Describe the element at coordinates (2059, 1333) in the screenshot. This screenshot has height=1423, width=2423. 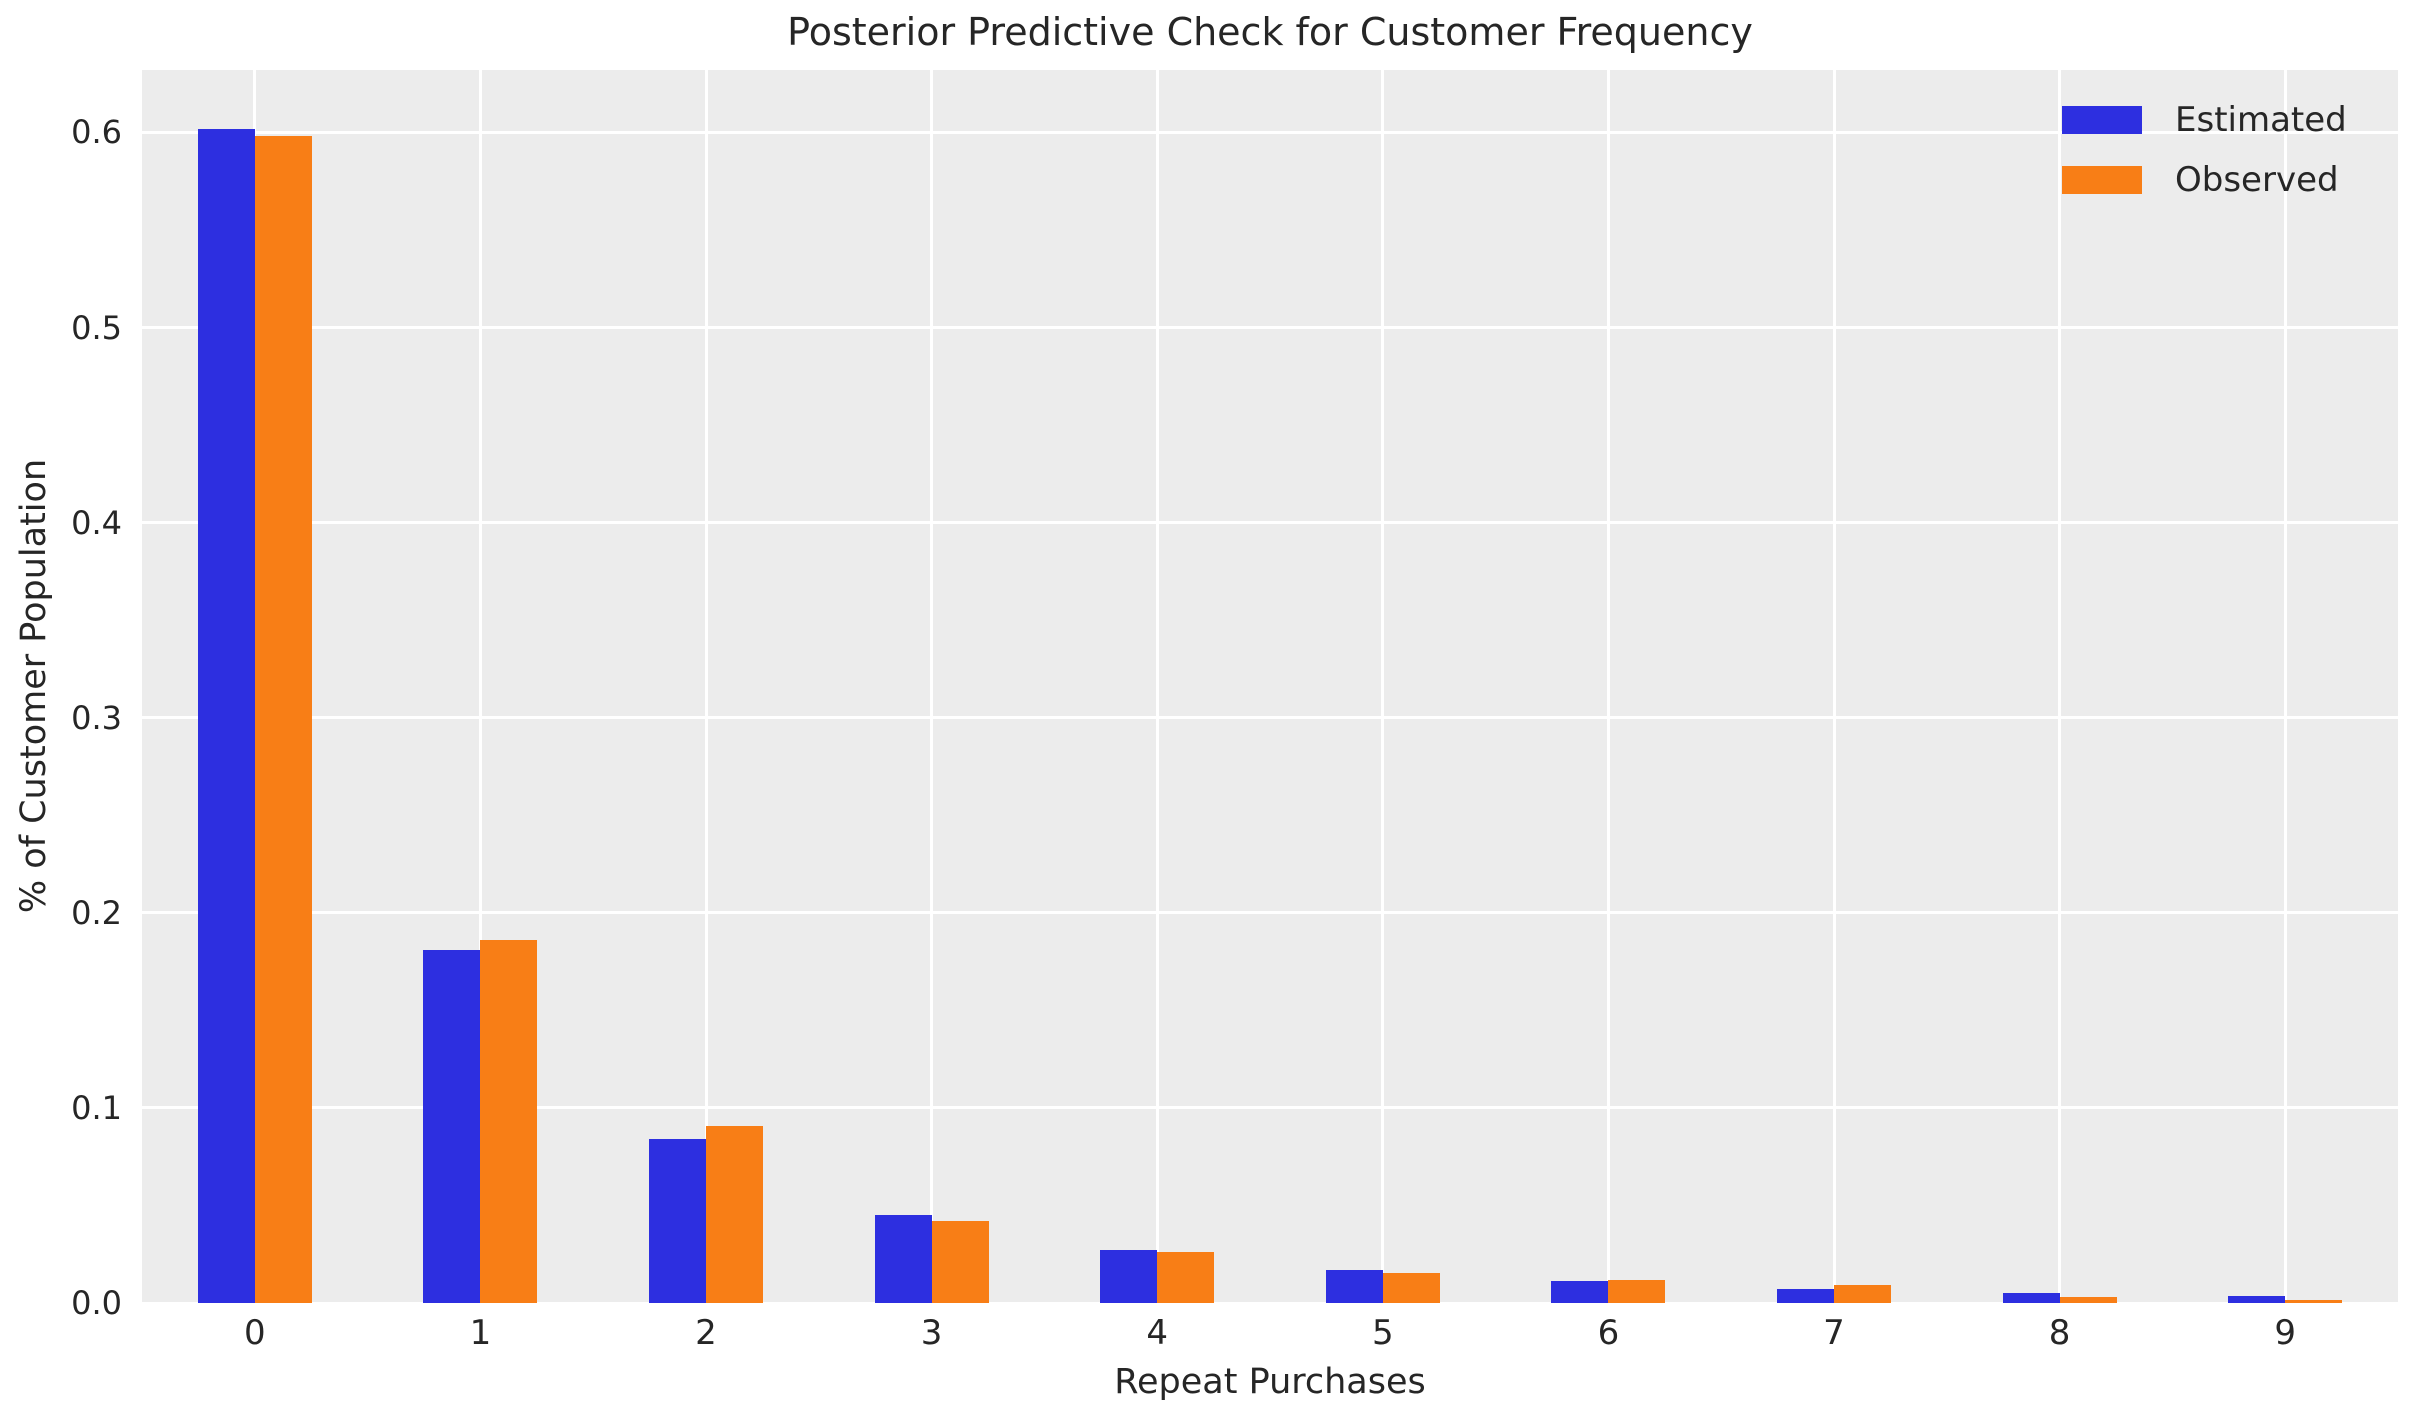
I see `x-tick-label: 8` at that location.